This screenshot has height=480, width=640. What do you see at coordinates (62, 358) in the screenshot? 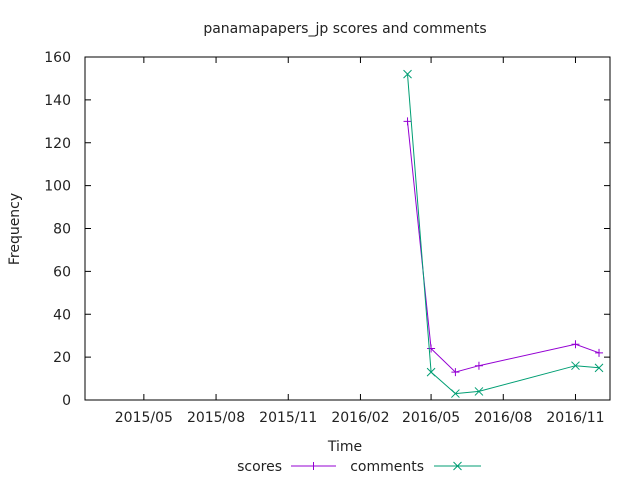
I see `y-tick-label: 20` at bounding box center [62, 358].